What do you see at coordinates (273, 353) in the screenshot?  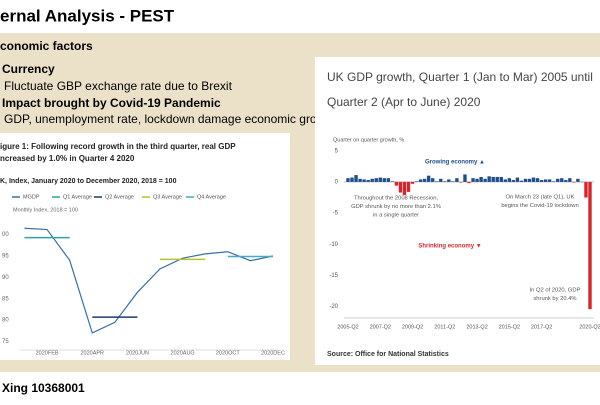 I see `x-tick-label: 2020DEC` at bounding box center [273, 353].